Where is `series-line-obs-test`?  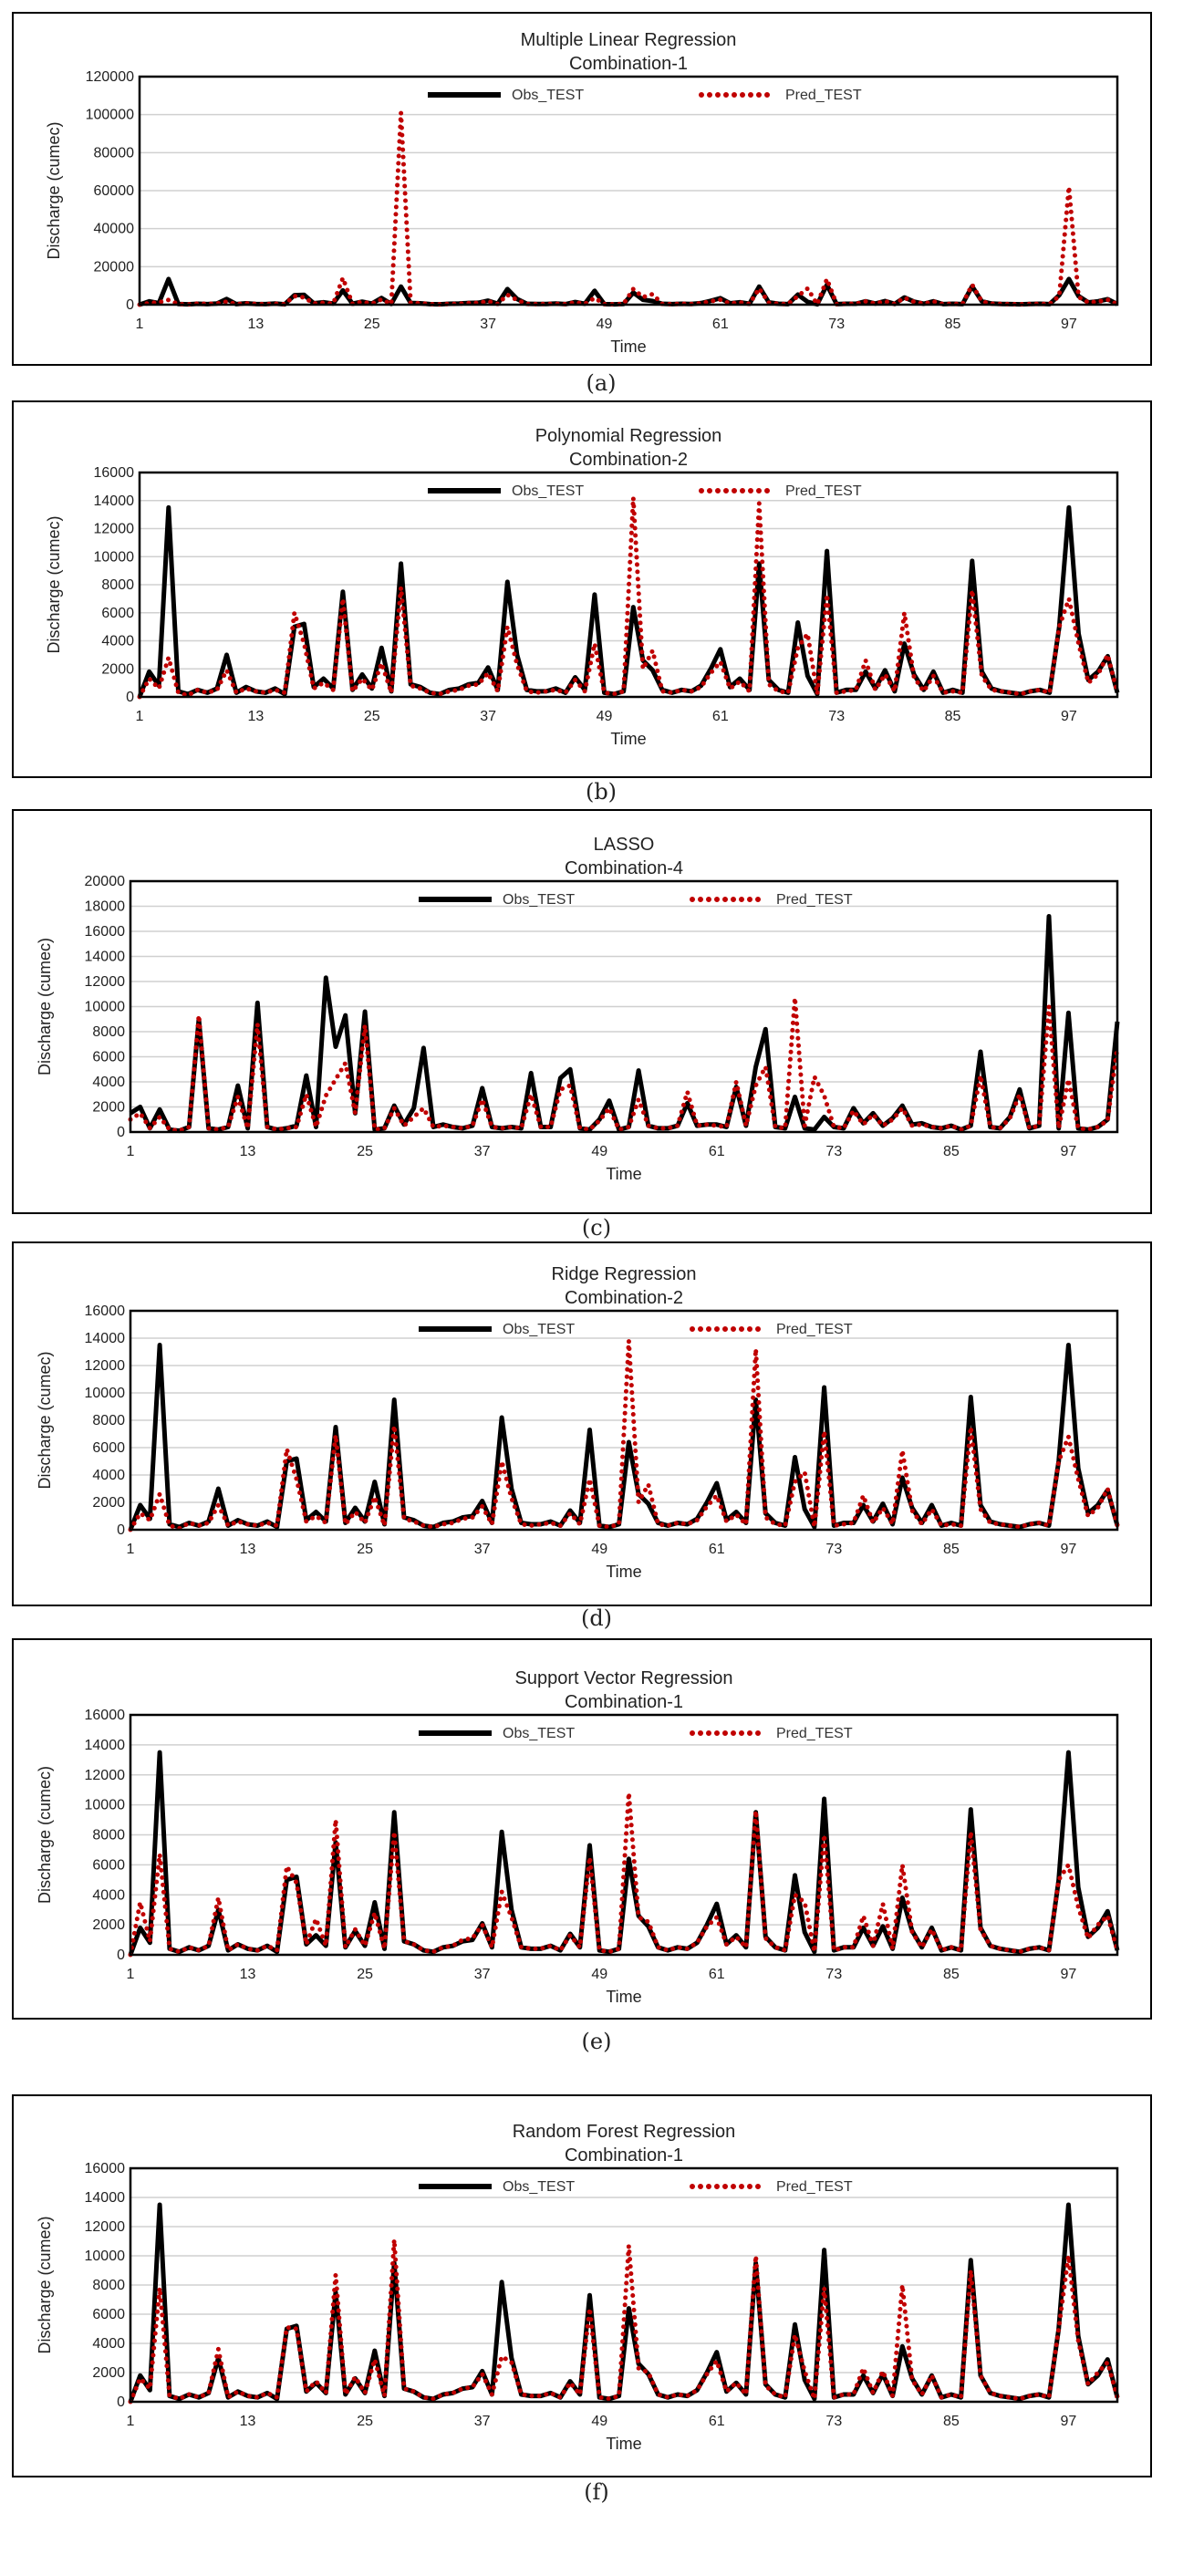
series-line-obs-test is located at coordinates (624, 2302).